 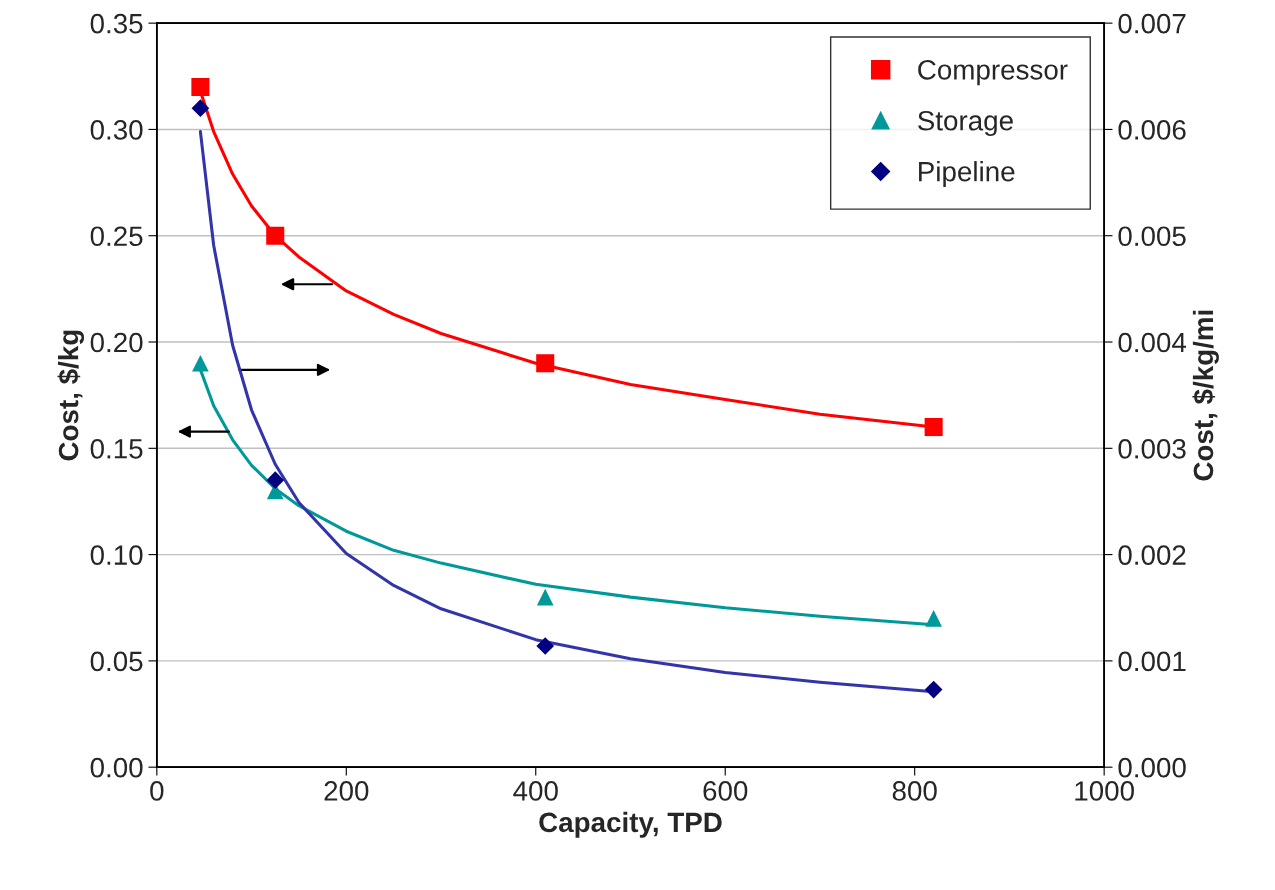 I want to click on y-tick-label: 0.00, so click(x=116, y=767).